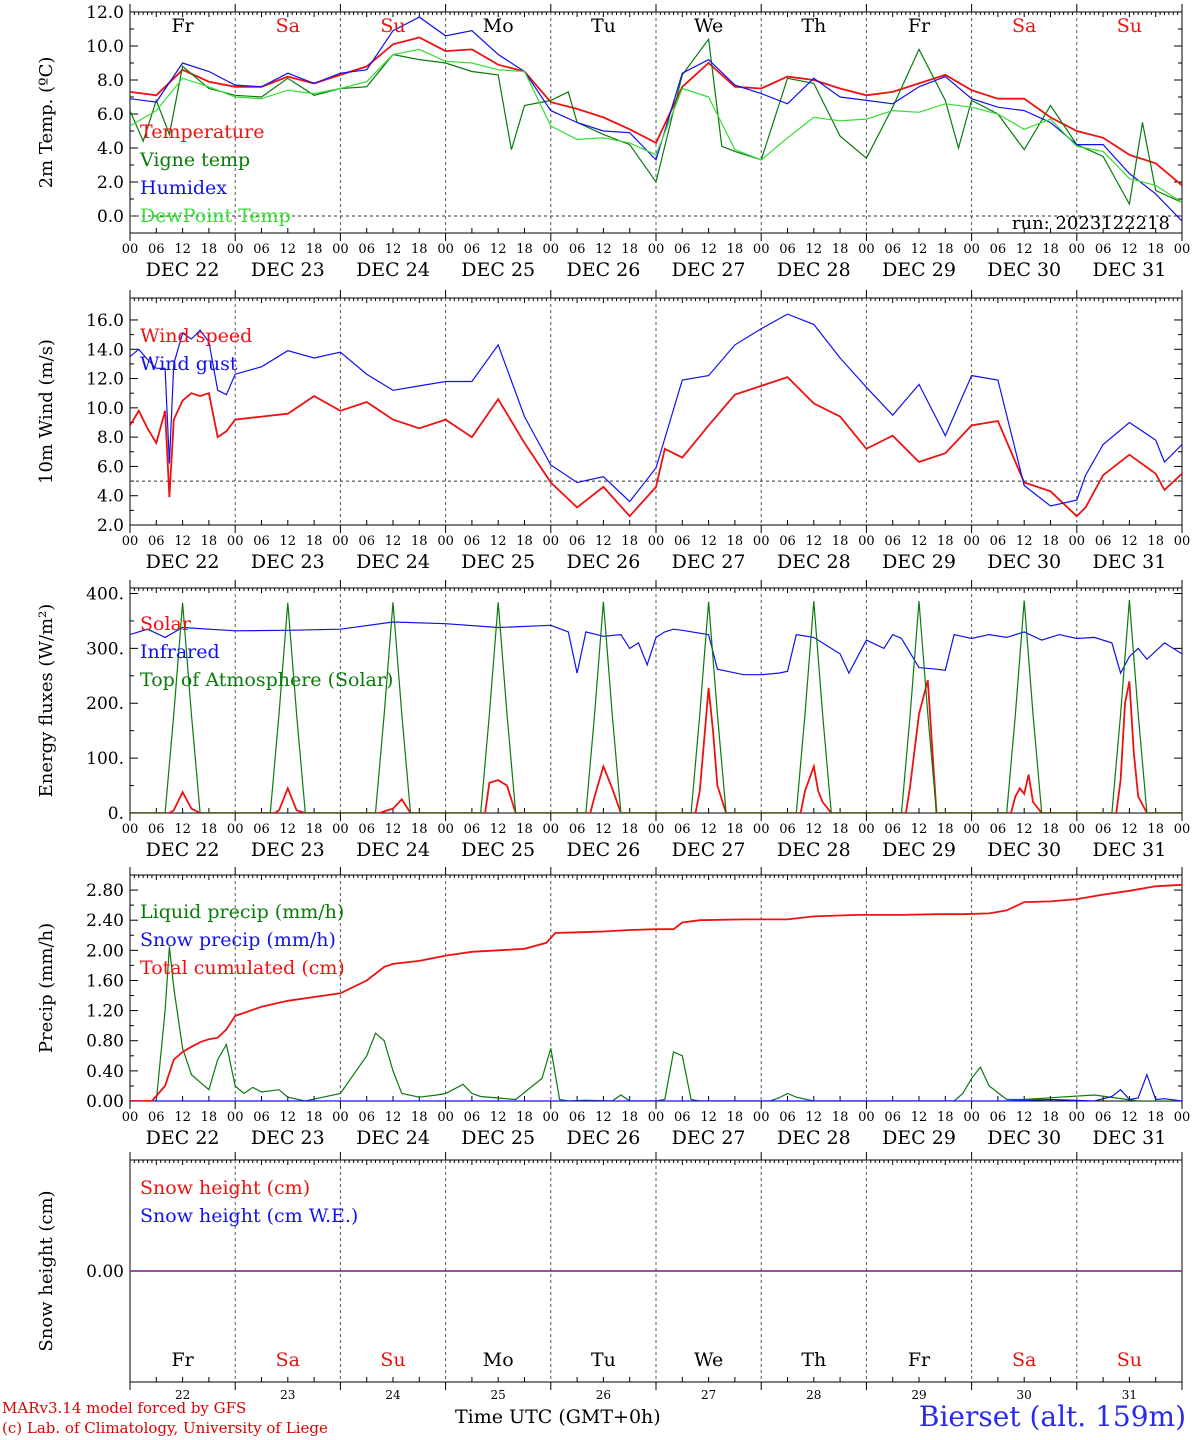 The height and width of the screenshot is (1440, 1194). Describe the element at coordinates (110, 467) in the screenshot. I see `y-tick-label: 6.0` at that location.